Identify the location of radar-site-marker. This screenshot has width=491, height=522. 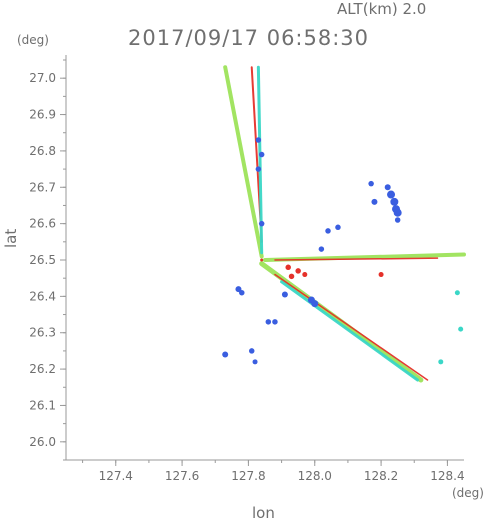
(262, 260).